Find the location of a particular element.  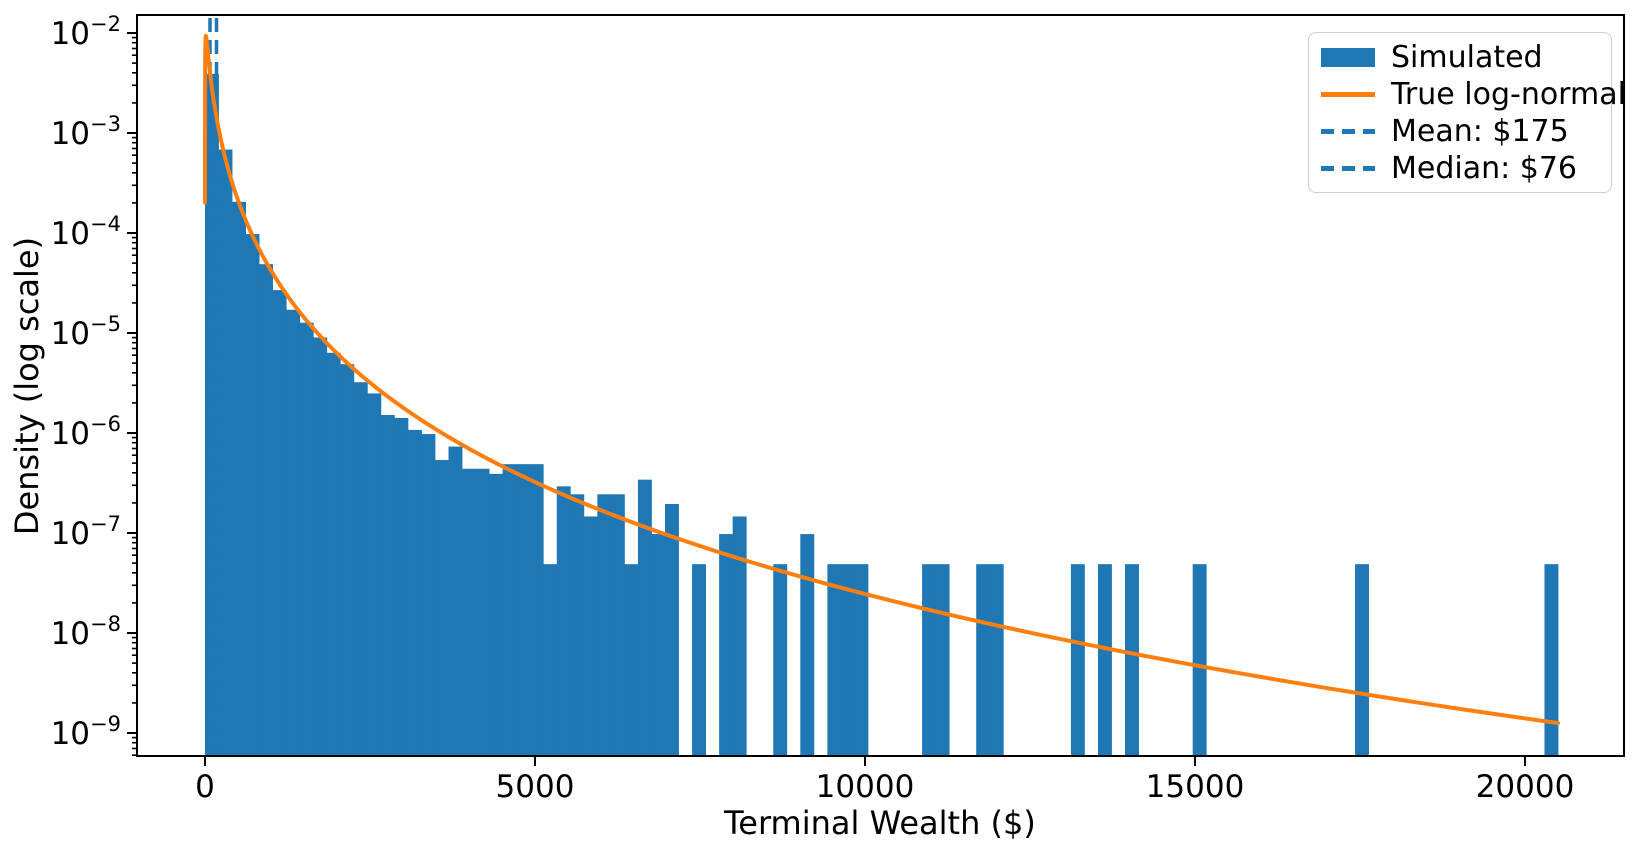

y-axis-label: Density (log scale) is located at coordinates (27, 386).